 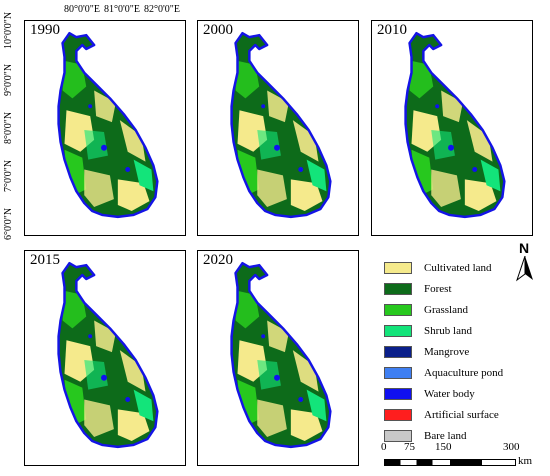 What do you see at coordinates (461, 415) in the screenshot?
I see `legend-label: Artificial surface` at bounding box center [461, 415].